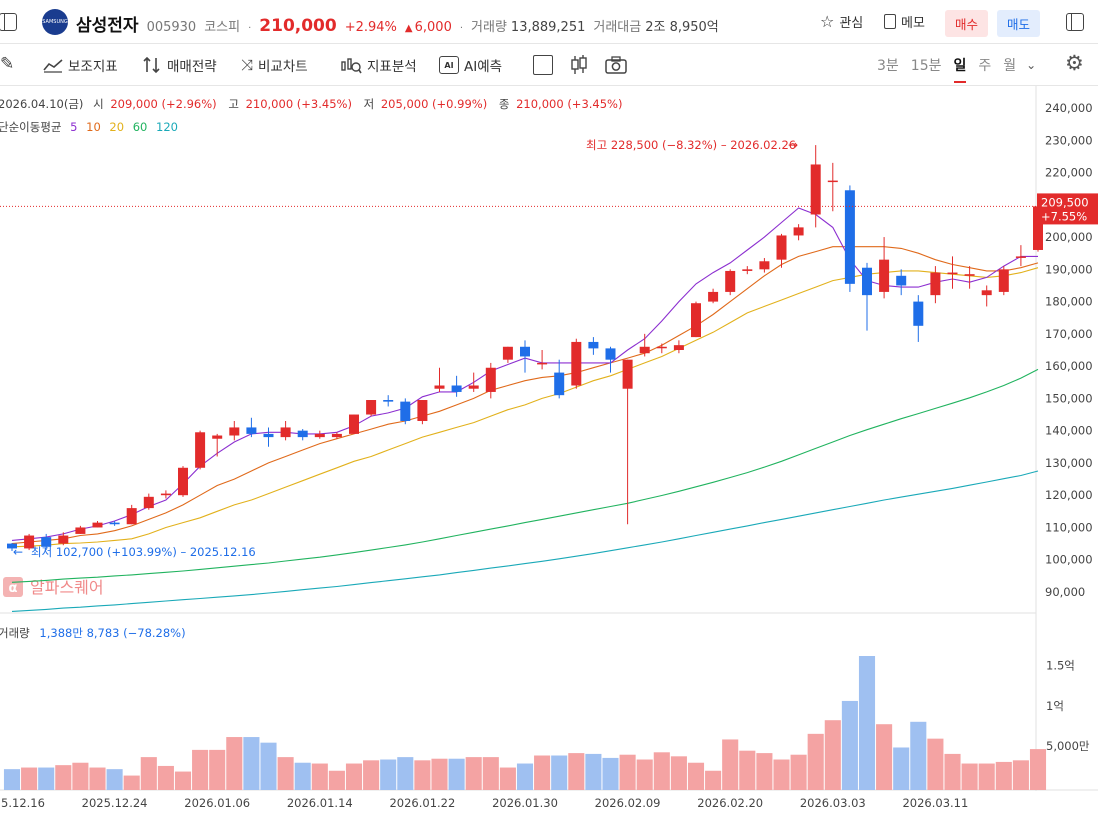 This screenshot has width=1098, height=817. Describe the element at coordinates (967, 23) in the screenshot. I see `buy-button: 매수` at that location.